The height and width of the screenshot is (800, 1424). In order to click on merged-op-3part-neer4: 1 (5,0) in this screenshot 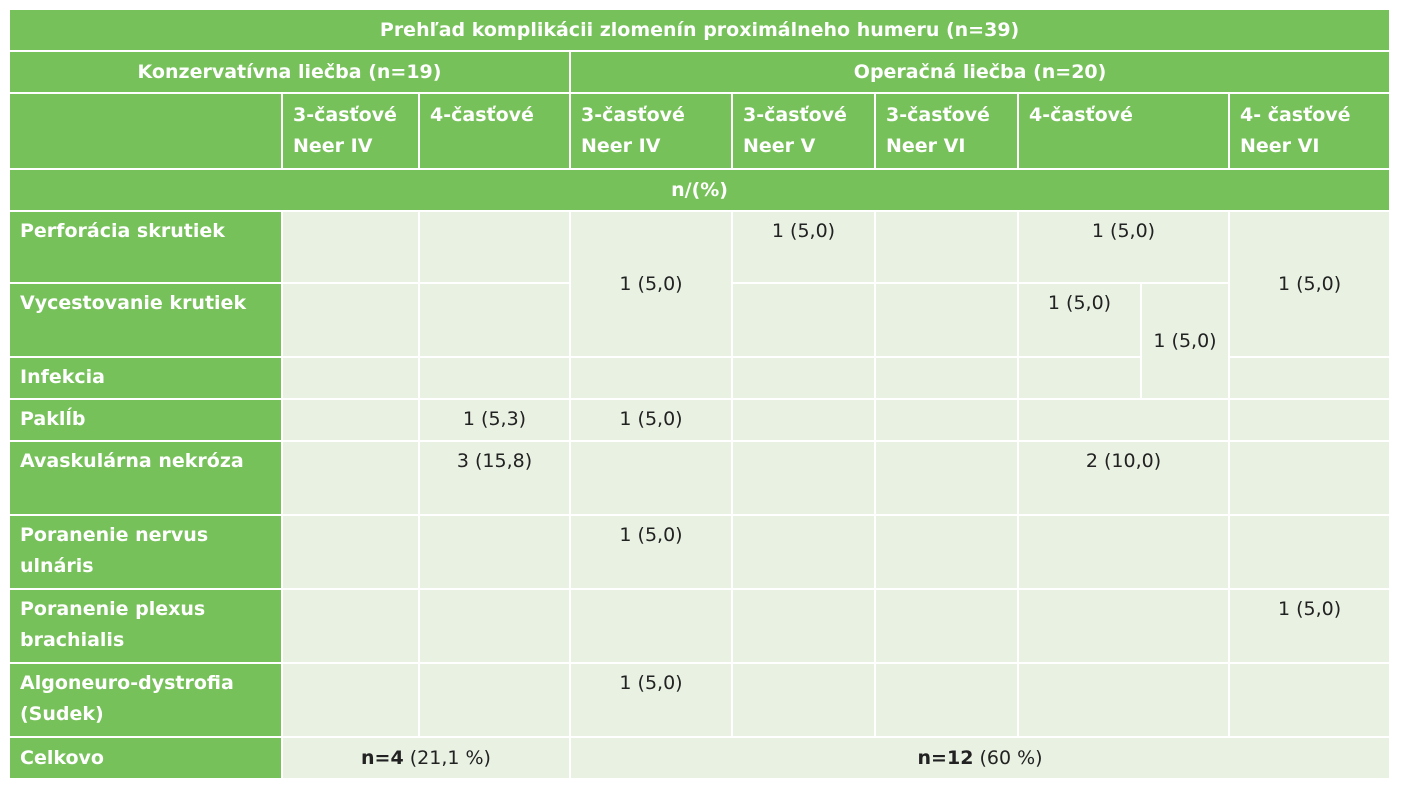, I will do `click(651, 284)`.